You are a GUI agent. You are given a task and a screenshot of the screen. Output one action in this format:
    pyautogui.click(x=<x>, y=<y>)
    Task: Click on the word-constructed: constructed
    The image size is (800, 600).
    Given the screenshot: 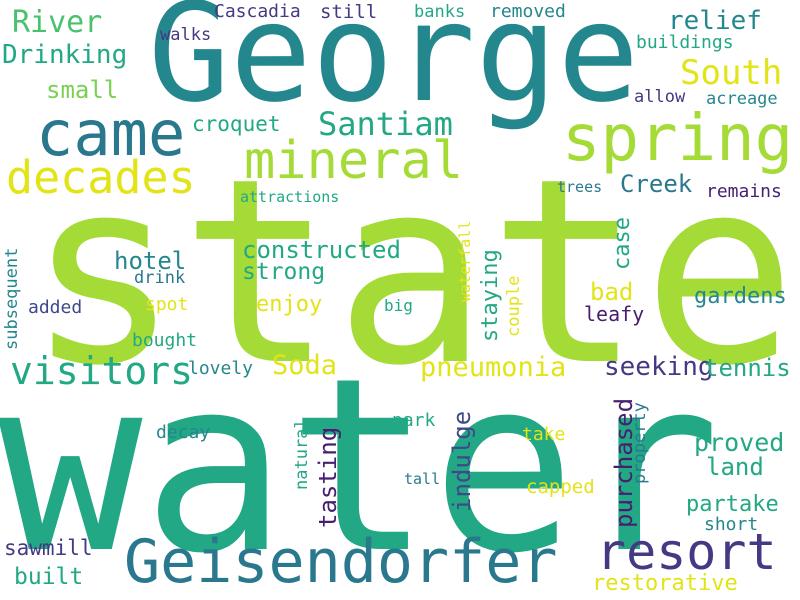 What is the action you would take?
    pyautogui.click(x=321, y=250)
    